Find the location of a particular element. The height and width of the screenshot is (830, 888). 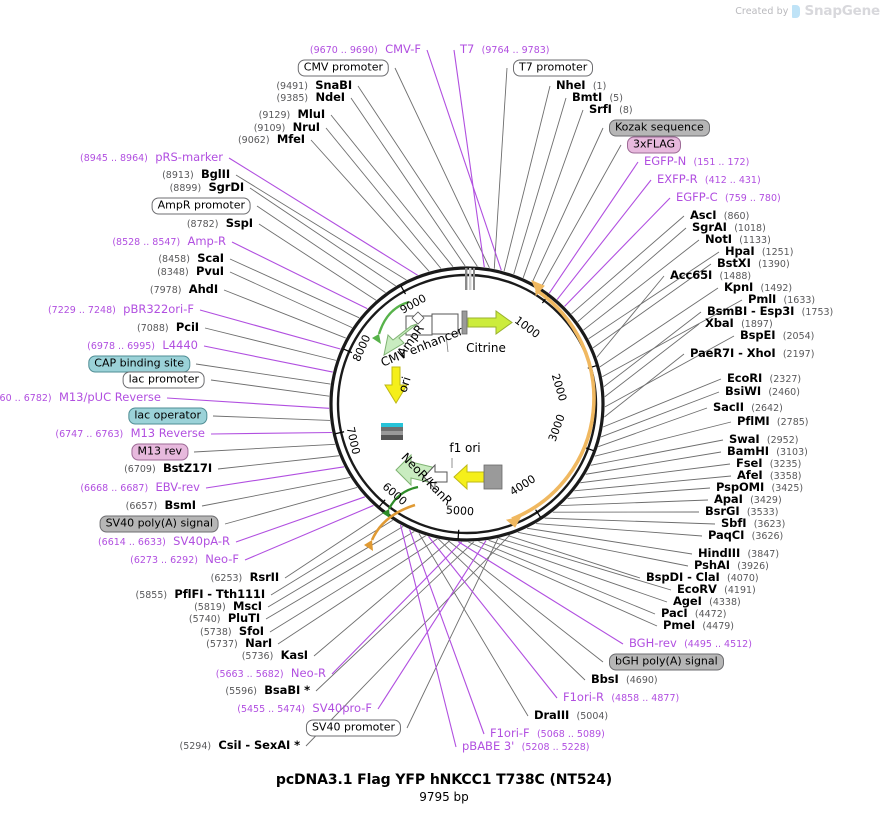

backbone-reverse-arc is located at coordinates (390, 527).